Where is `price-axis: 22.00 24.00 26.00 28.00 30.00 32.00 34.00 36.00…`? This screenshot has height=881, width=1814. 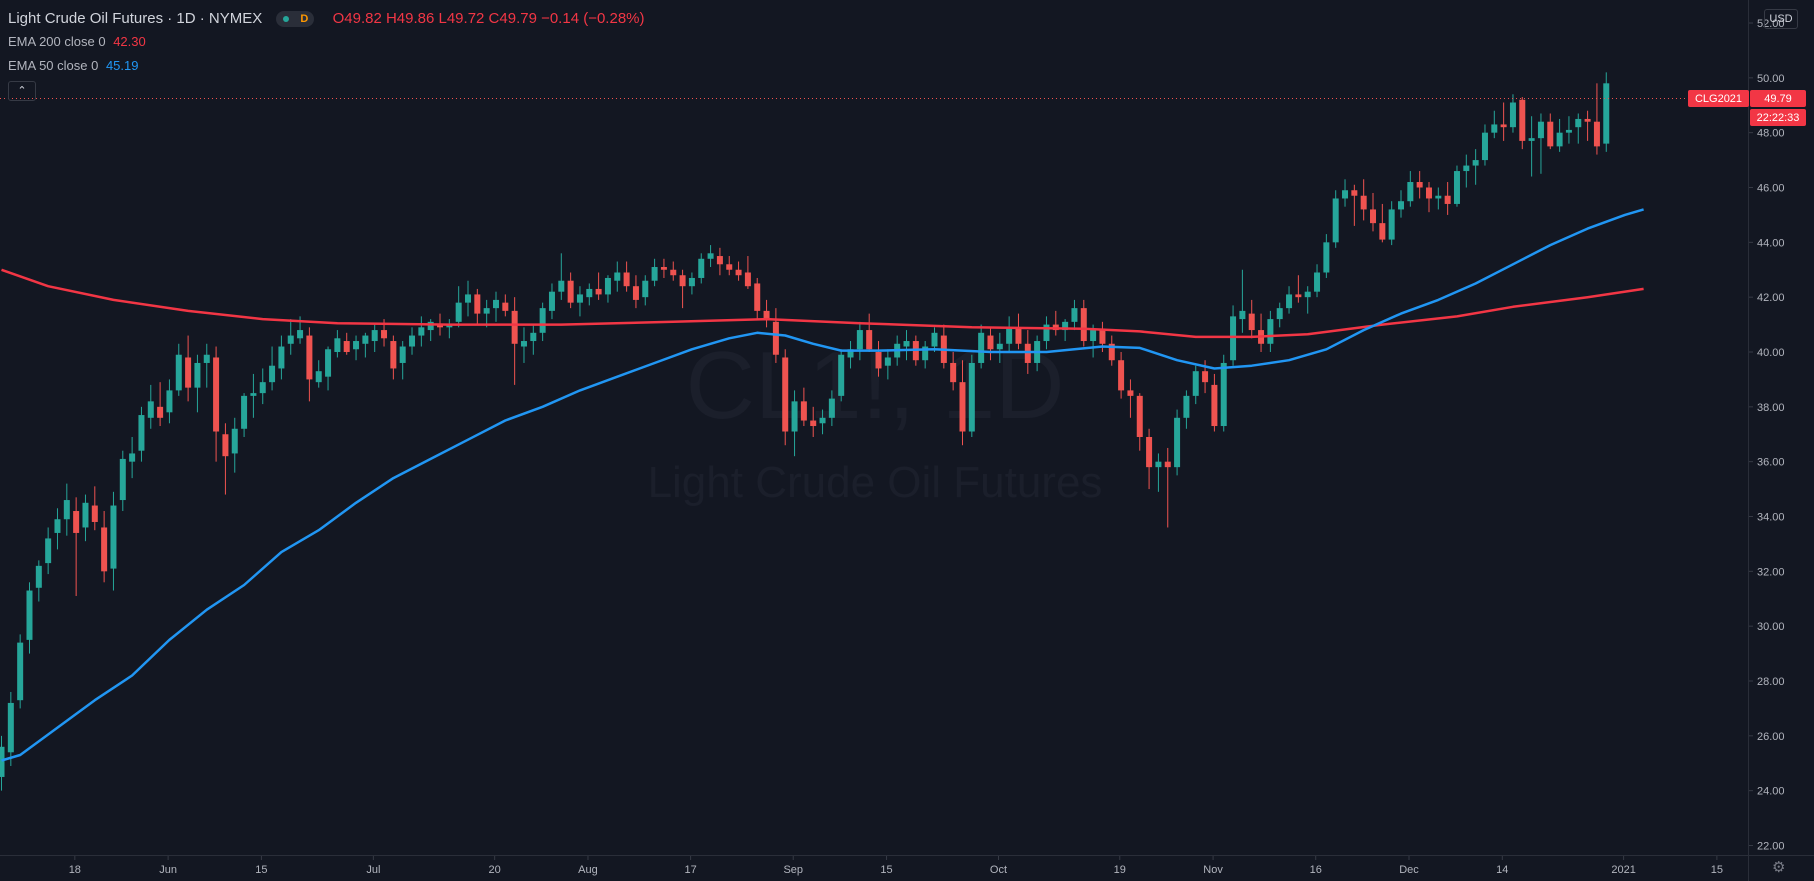
price-axis: 22.00 24.00 26.00 28.00 30.00 32.00 34.00 36.00… is located at coordinates (1767, 435).